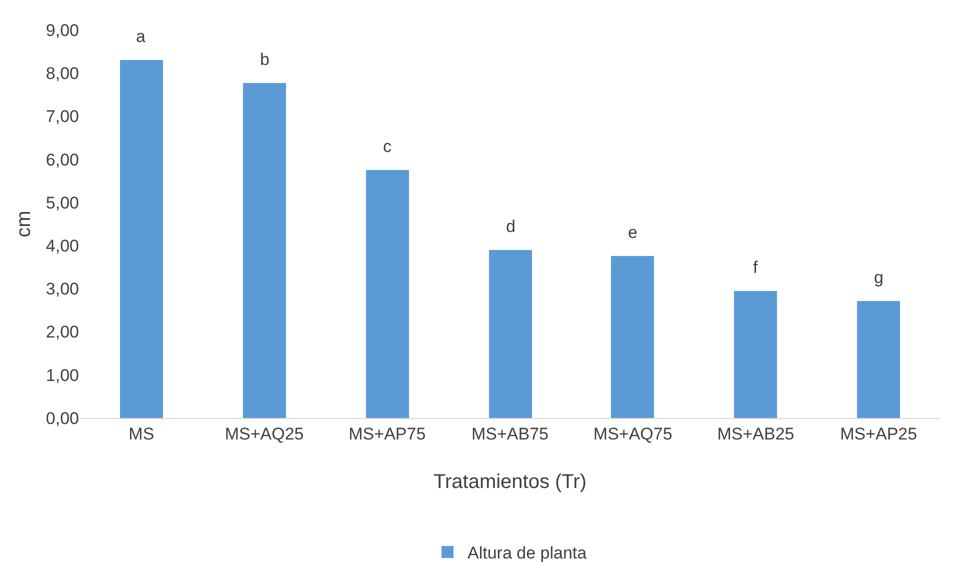 This screenshot has height=582, width=960. What do you see at coordinates (633, 232) in the screenshot?
I see `annotation: e` at bounding box center [633, 232].